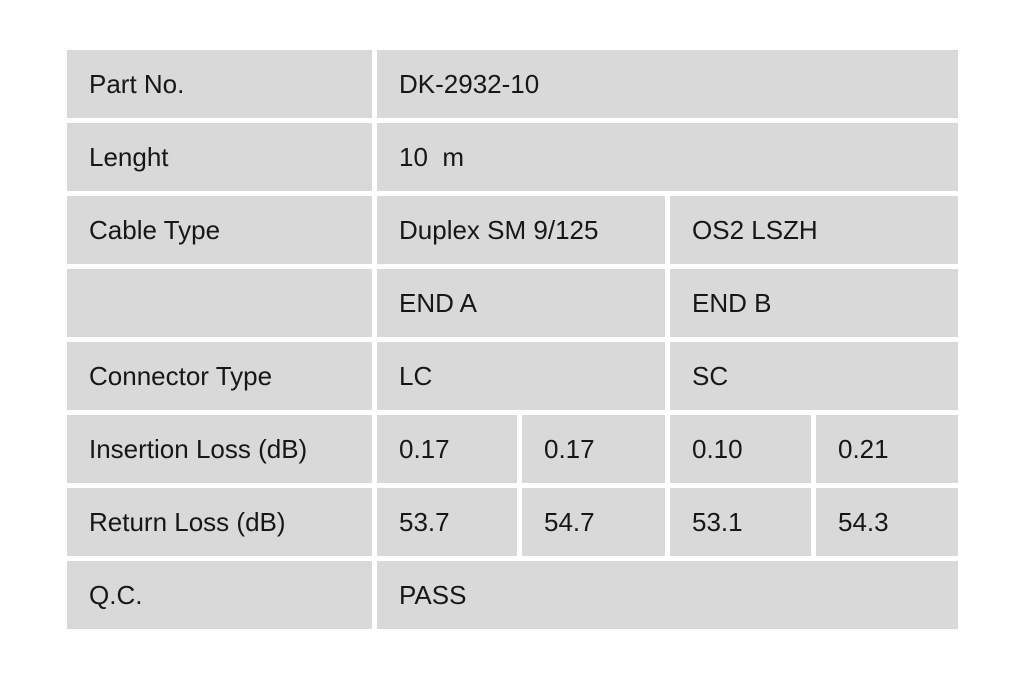 The image size is (1024, 682). What do you see at coordinates (219, 157) in the screenshot?
I see `row-label-length: Lenght` at bounding box center [219, 157].